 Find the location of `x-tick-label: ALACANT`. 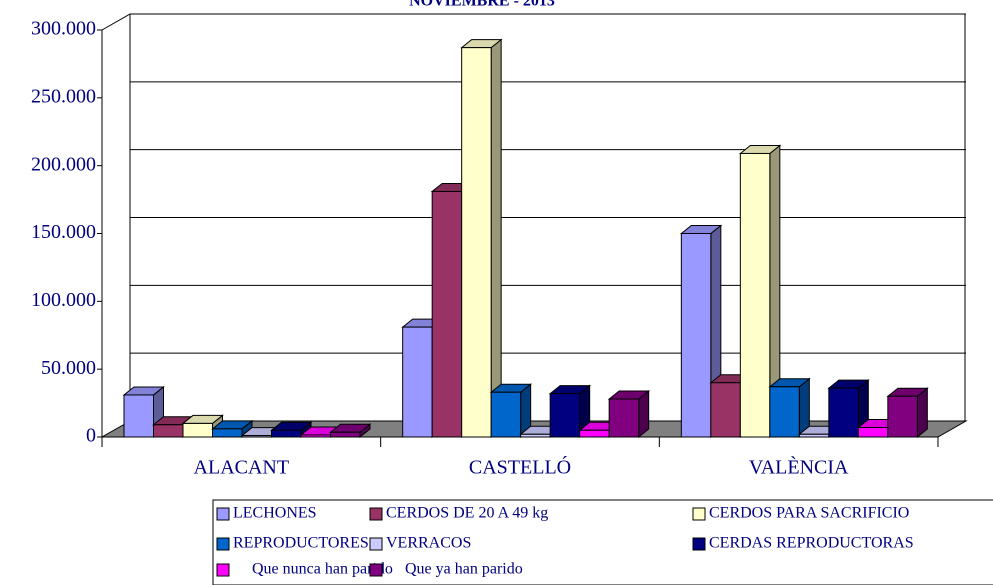

x-tick-label: ALACANT is located at coordinates (242, 468).